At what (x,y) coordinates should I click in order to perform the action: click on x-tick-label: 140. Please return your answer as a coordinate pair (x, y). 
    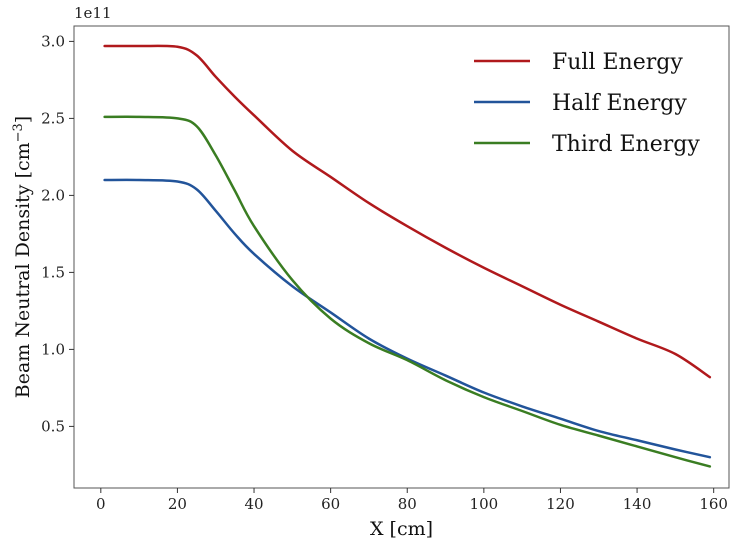
    Looking at the image, I should click on (637, 504).